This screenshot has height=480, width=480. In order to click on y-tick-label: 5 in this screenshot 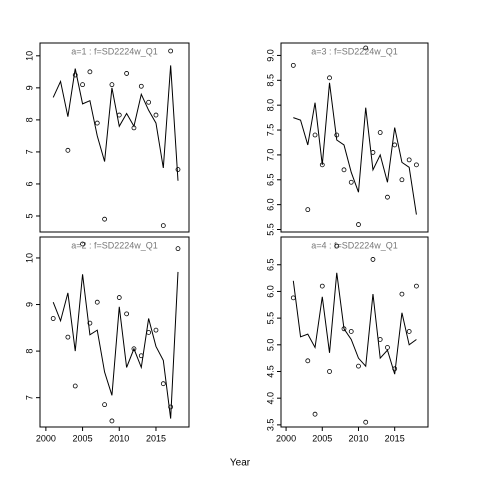, I will do `click(29, 215)`.